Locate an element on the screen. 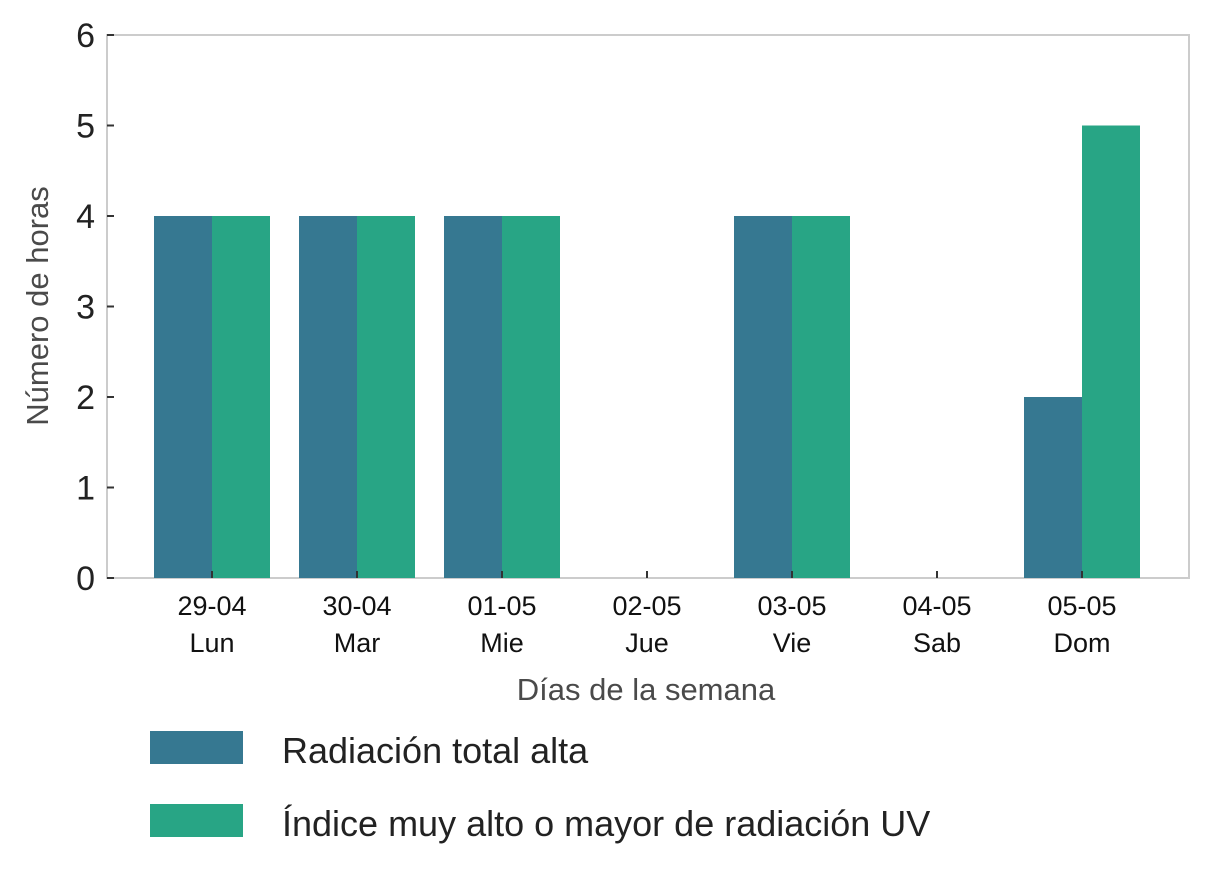  legend-label-series-1: Radiación total alta is located at coordinates (435, 750).